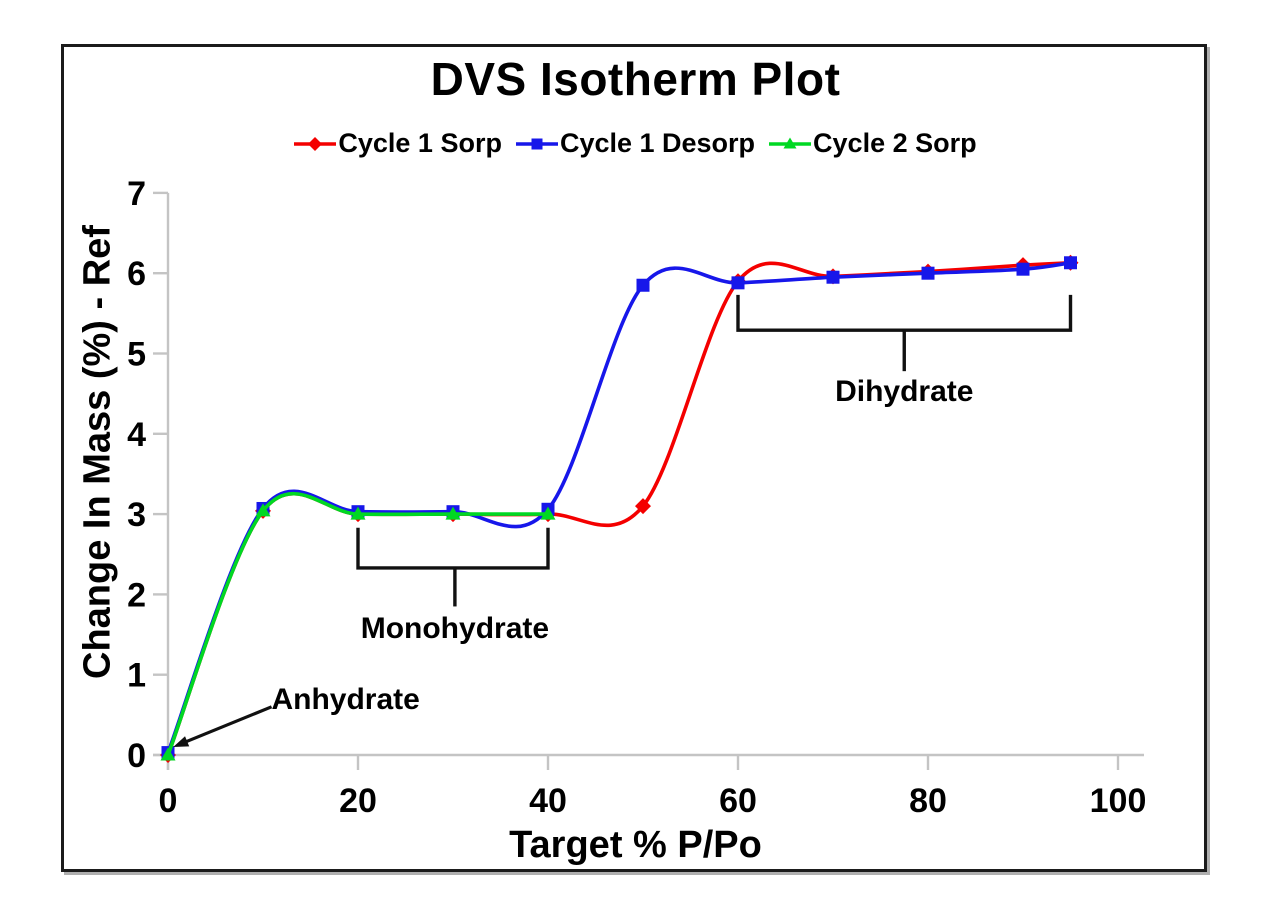 The image size is (1271, 917). What do you see at coordinates (455, 628) in the screenshot?
I see `annotation-label-monohydrate: Monohydrate` at bounding box center [455, 628].